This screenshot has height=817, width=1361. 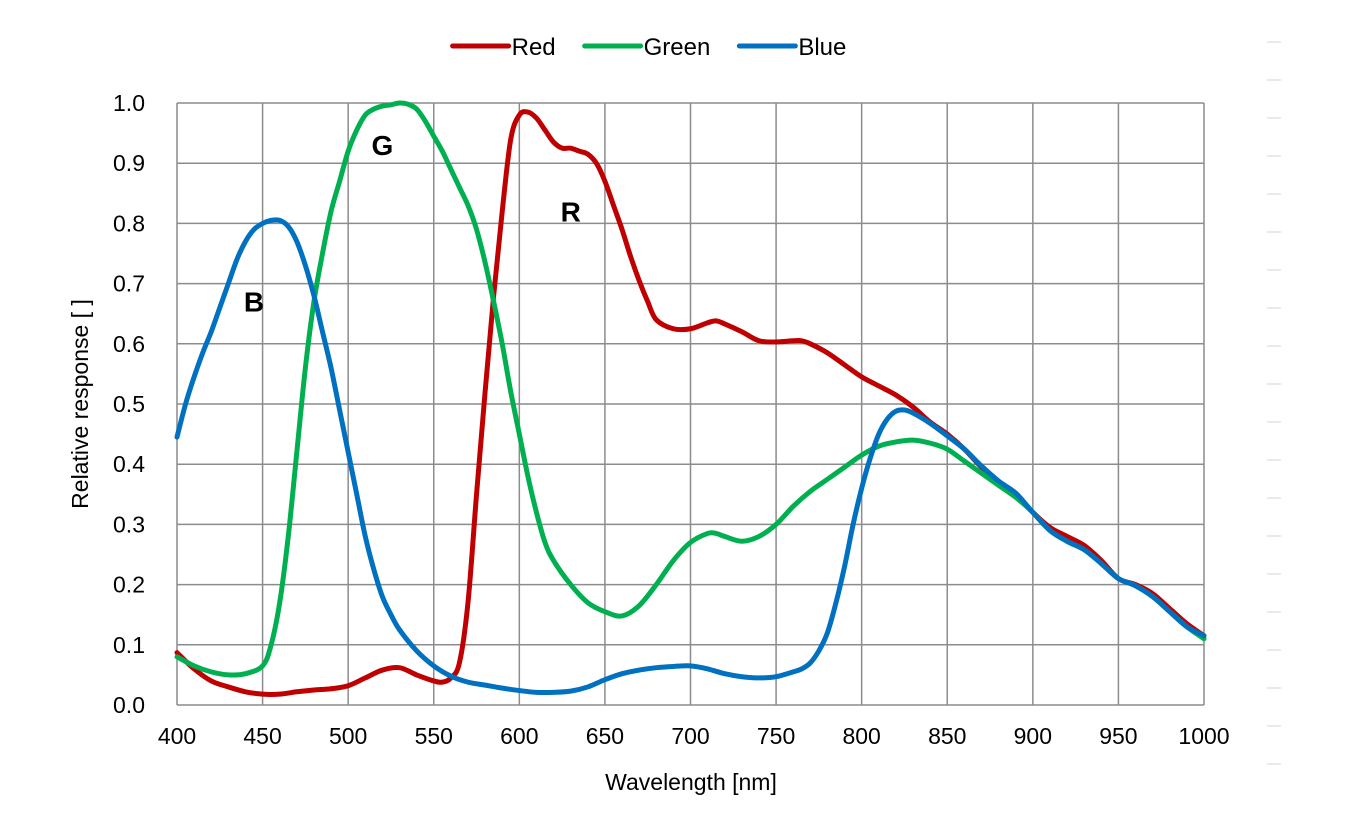 I want to click on x-tick-label: 450, so click(x=262, y=736).